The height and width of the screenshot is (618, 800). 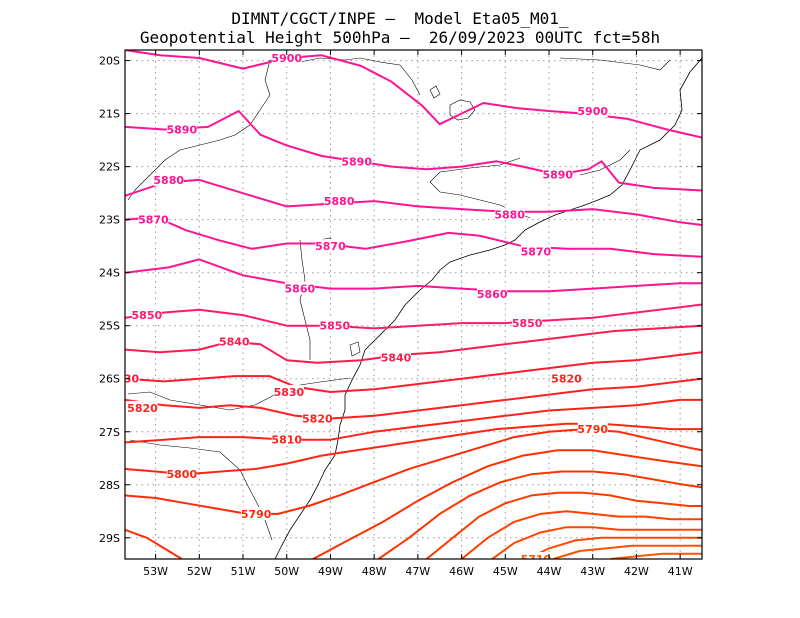 What do you see at coordinates (549, 571) in the screenshot?
I see `lon-tick-label: 44W` at bounding box center [549, 571].